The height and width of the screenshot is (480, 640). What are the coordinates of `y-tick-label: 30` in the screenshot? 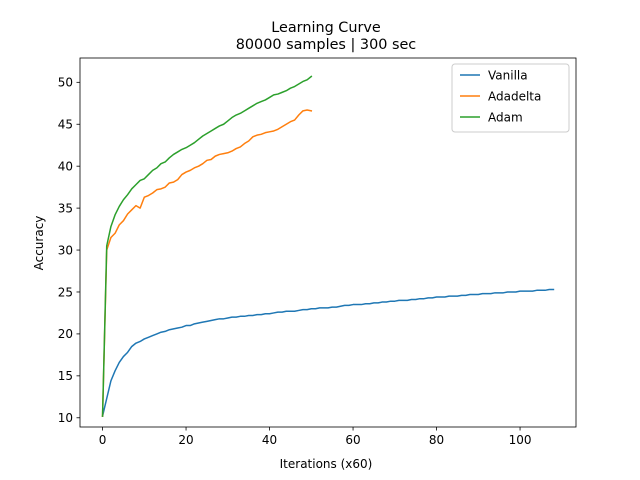 It's located at (65, 250).